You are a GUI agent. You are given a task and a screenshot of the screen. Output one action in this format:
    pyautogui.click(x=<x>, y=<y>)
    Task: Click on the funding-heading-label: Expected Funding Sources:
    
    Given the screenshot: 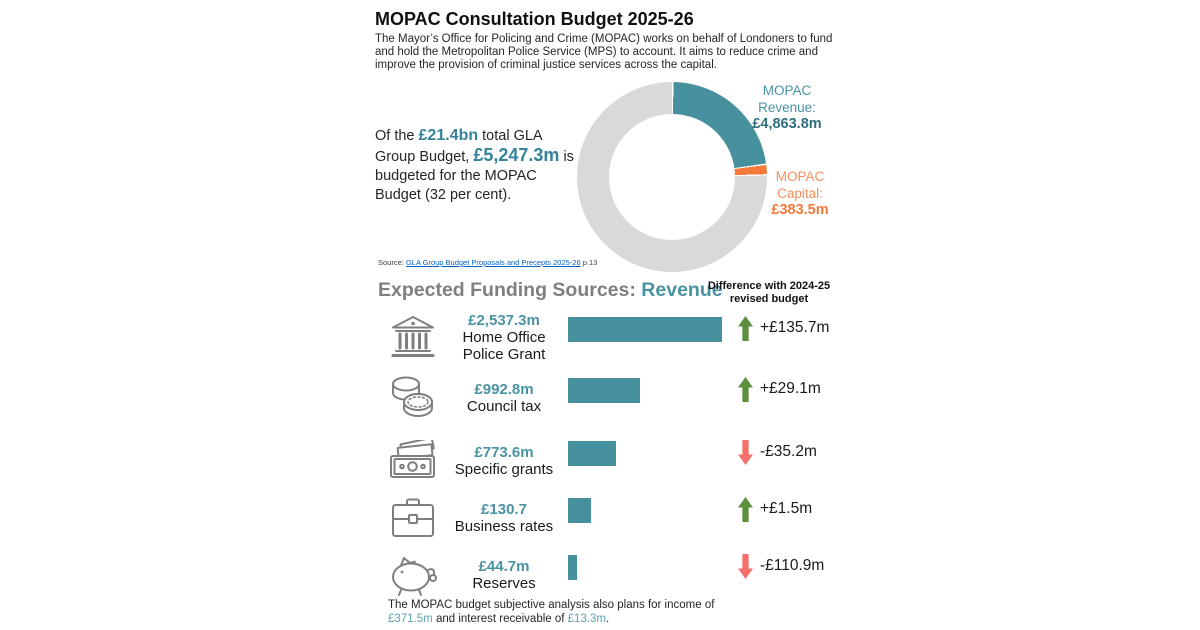 What is the action you would take?
    pyautogui.click(x=510, y=290)
    